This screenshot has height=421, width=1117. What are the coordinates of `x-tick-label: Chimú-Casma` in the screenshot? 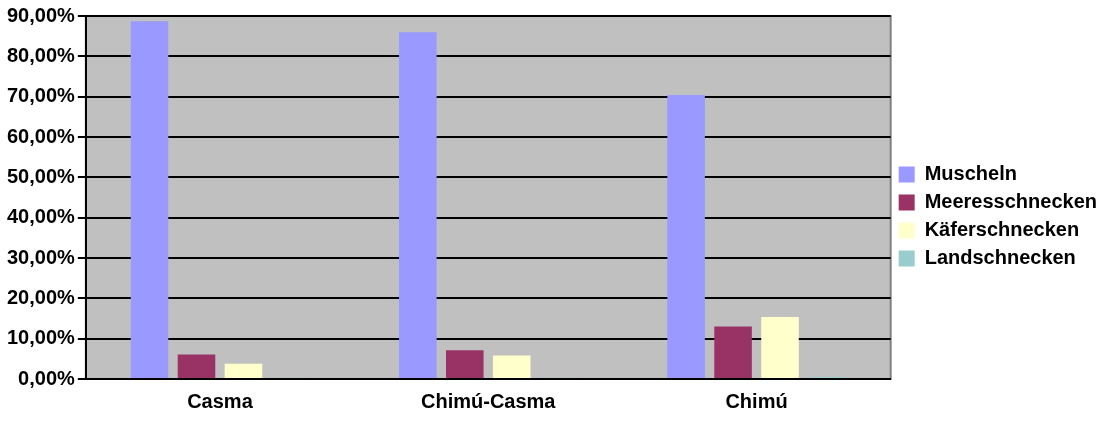 It's located at (489, 400).